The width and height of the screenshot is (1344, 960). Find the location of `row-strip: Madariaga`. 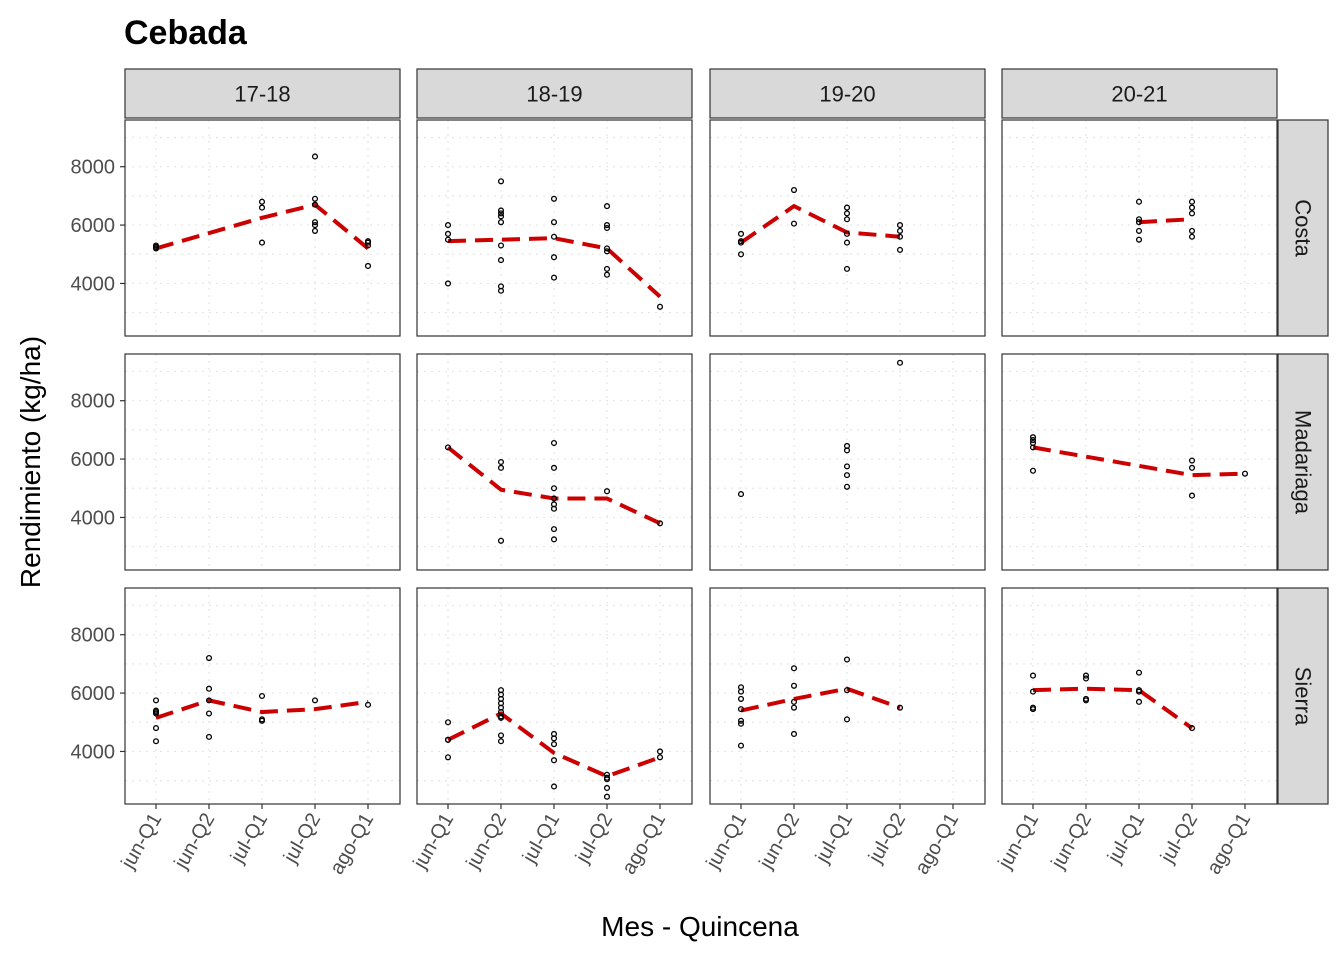

row-strip: Madariaga is located at coordinates (1303, 462).